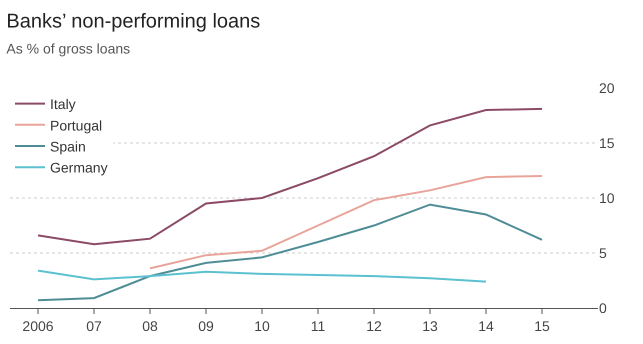 The width and height of the screenshot is (643, 344). Describe the element at coordinates (603, 308) in the screenshot. I see `y-tick-label: 0` at that location.